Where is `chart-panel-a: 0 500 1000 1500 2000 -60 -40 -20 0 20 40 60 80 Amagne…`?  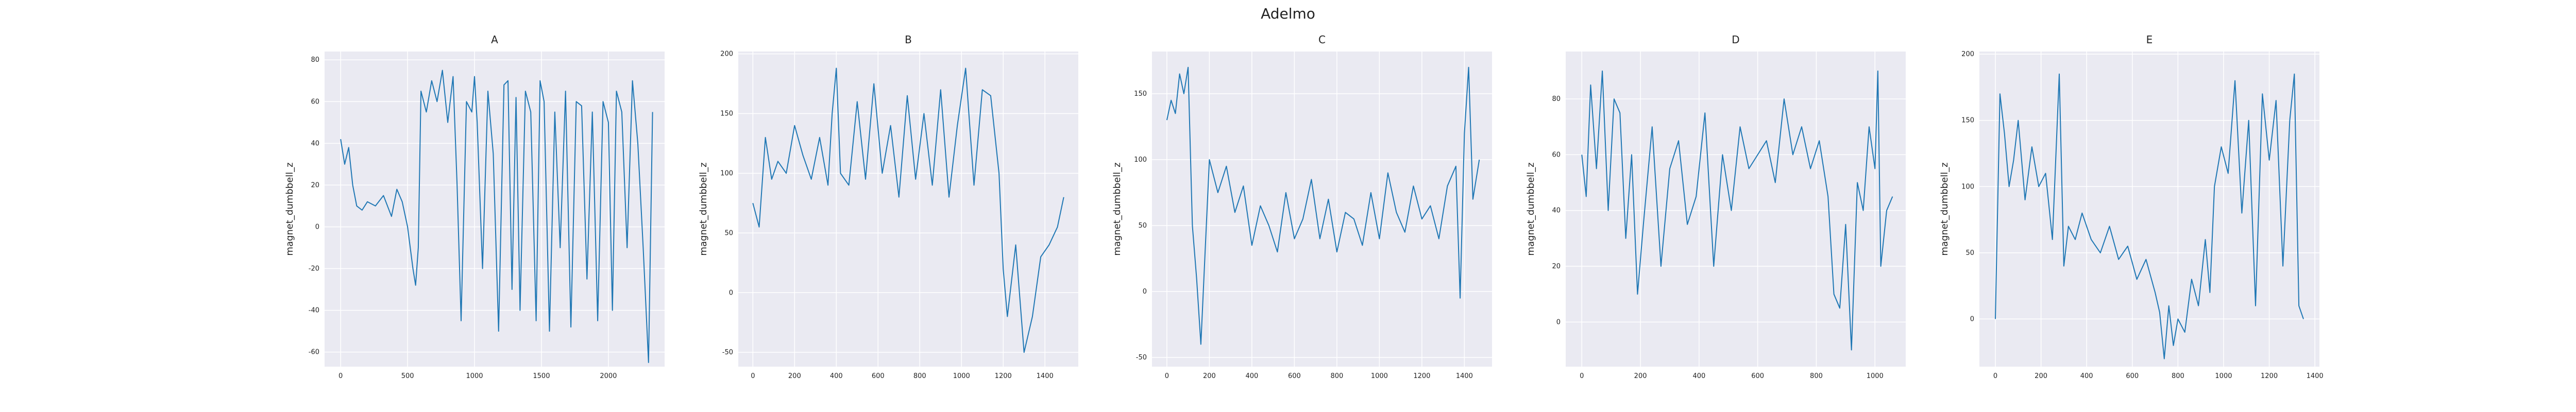
chart-panel-a: 0 500 1000 1500 2000 -60 -40 -20 0 20 40 60 80 Amagne… is located at coordinates (474, 206).